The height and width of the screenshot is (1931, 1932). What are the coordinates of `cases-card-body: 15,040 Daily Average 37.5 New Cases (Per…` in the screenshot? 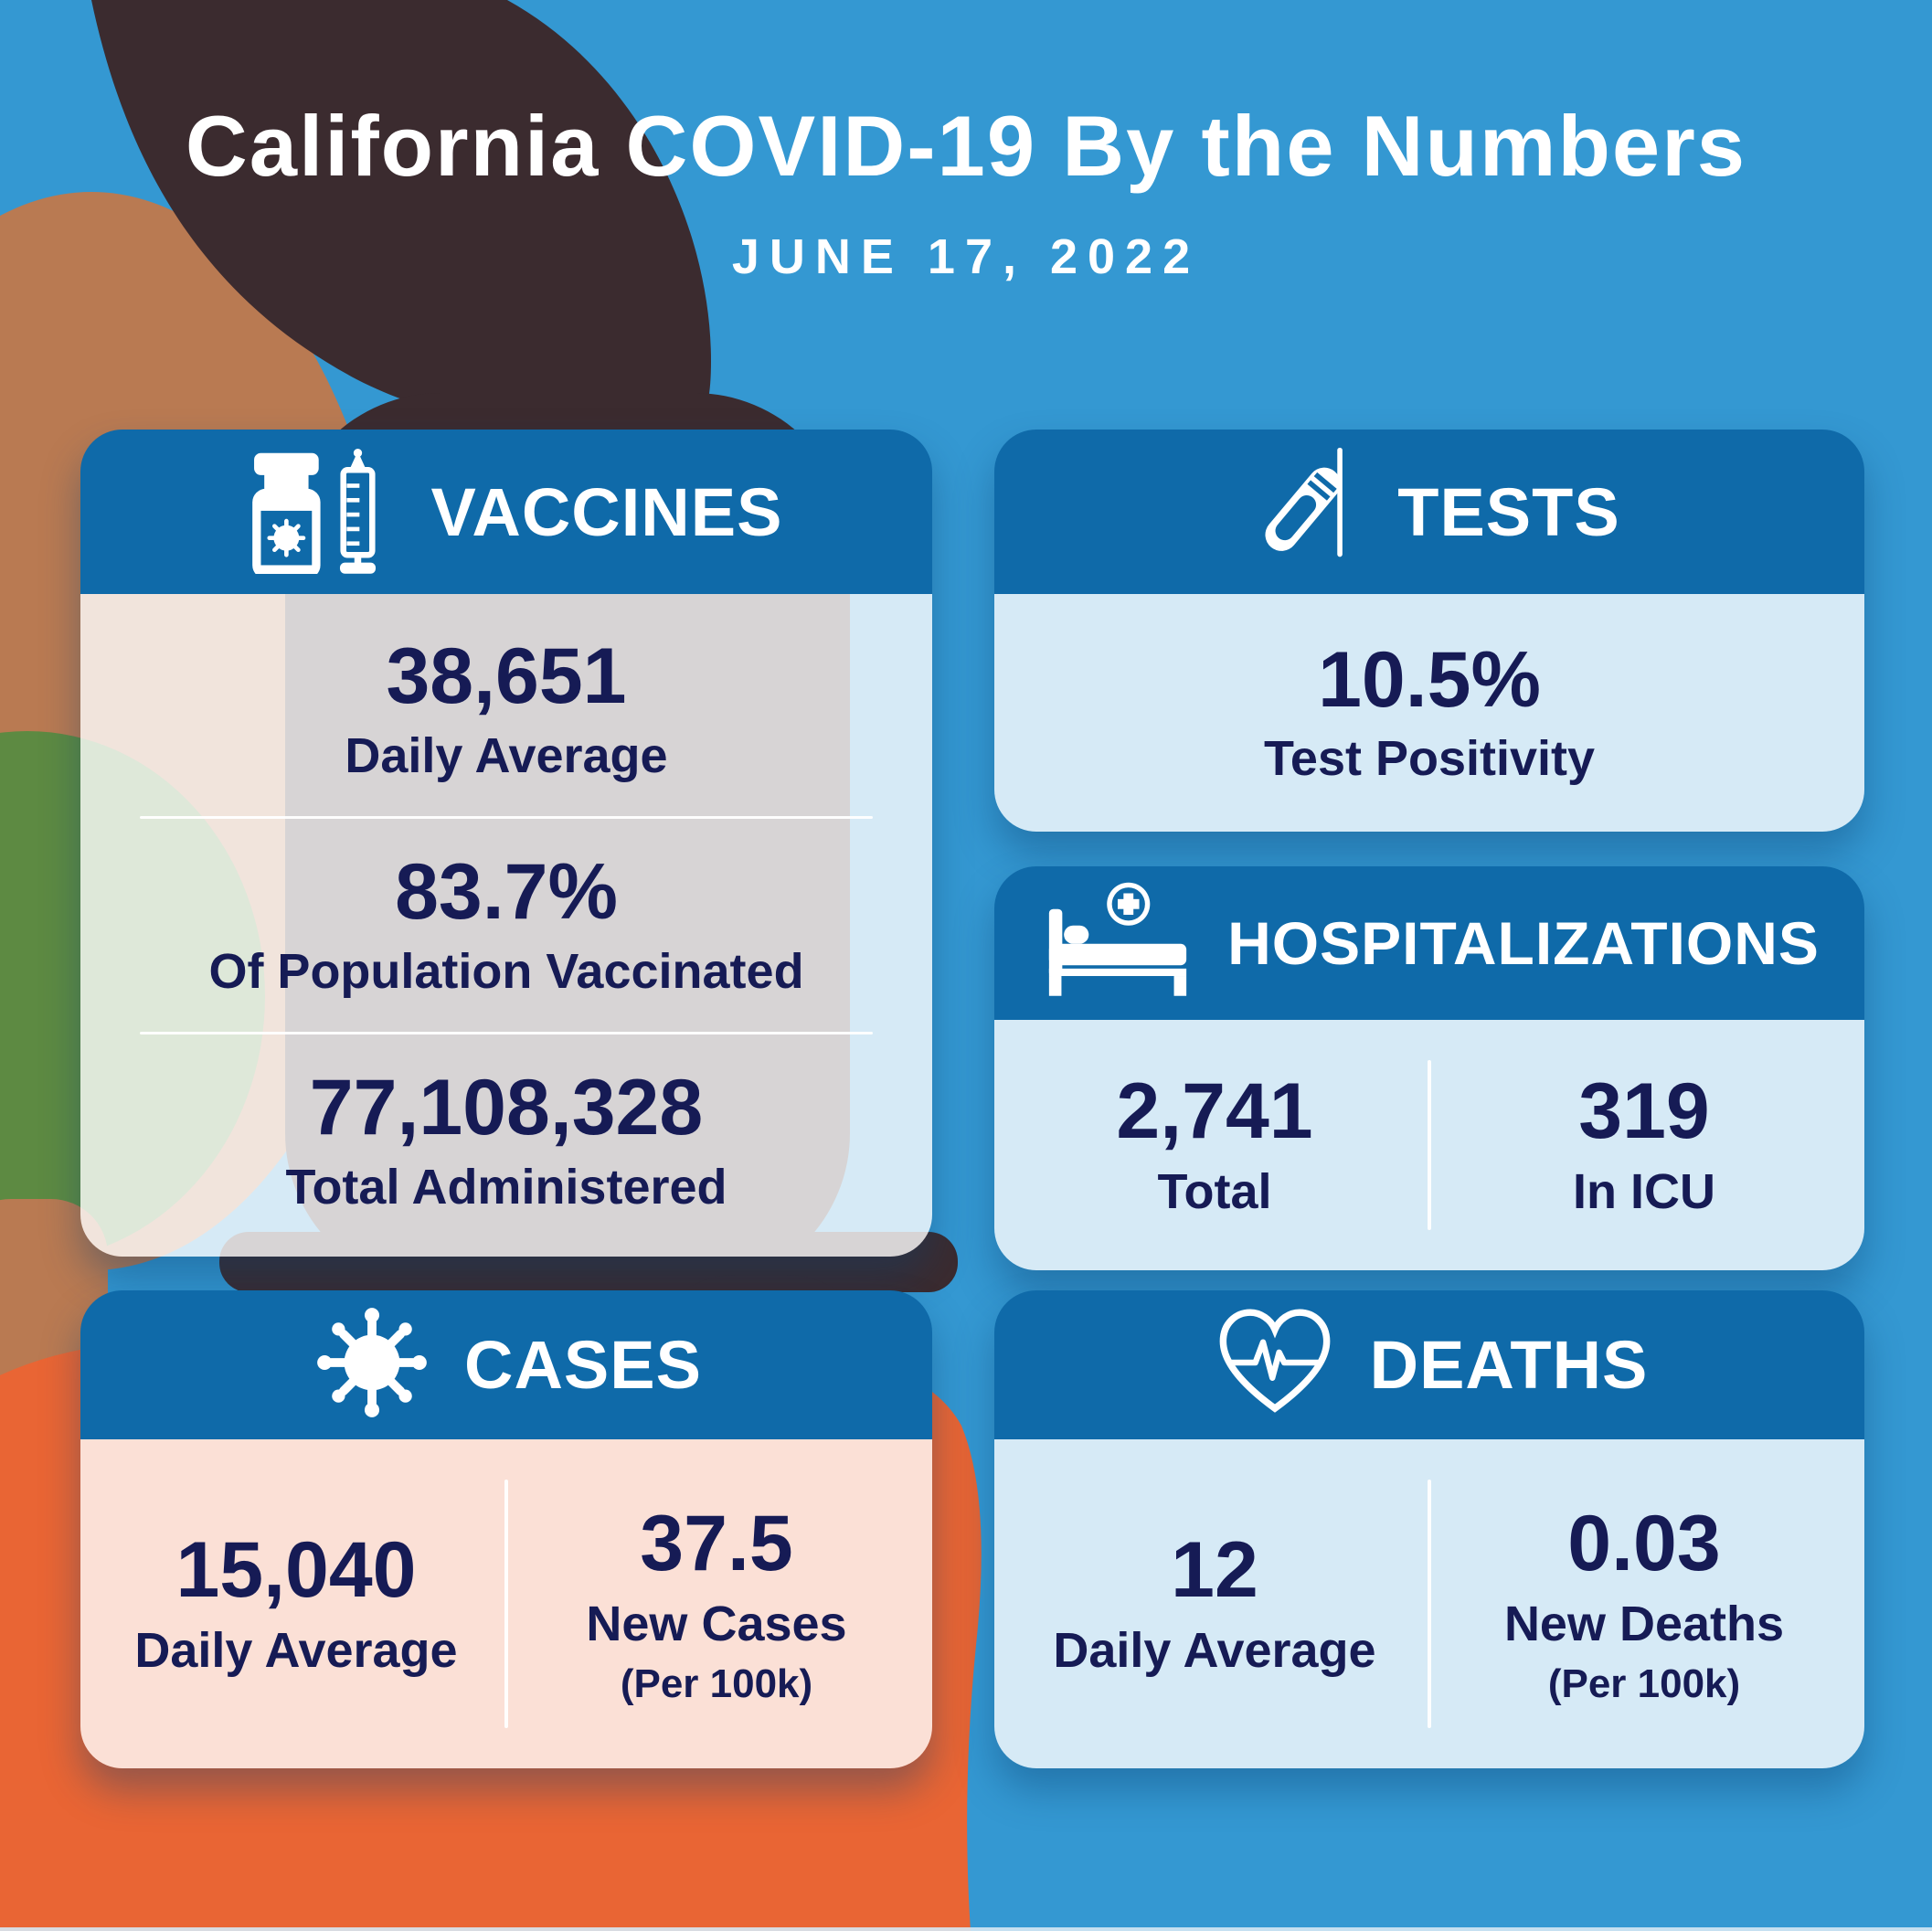 It's located at (506, 1603).